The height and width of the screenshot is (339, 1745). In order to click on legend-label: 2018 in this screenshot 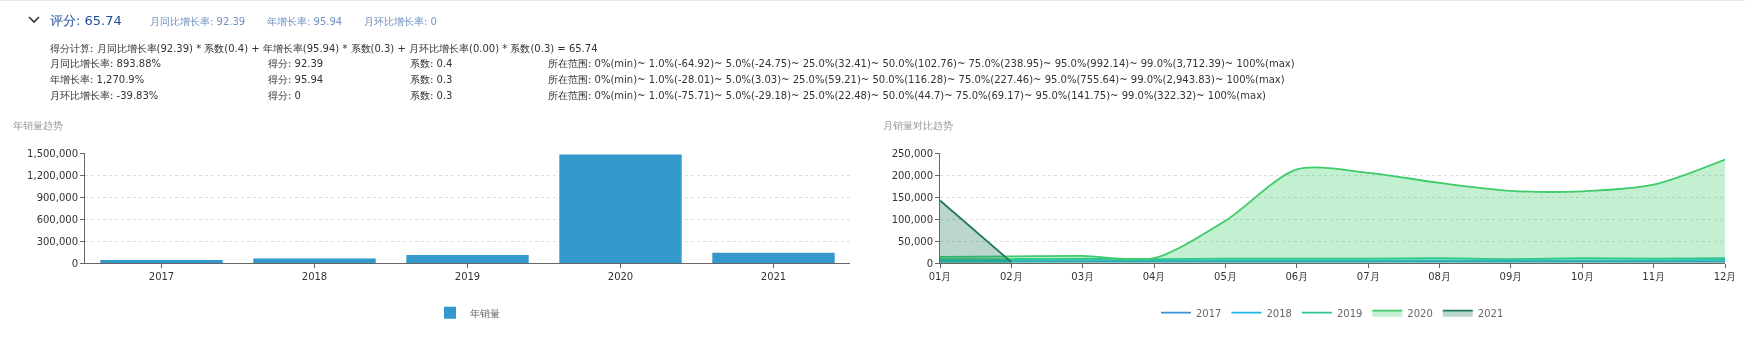, I will do `click(1279, 313)`.